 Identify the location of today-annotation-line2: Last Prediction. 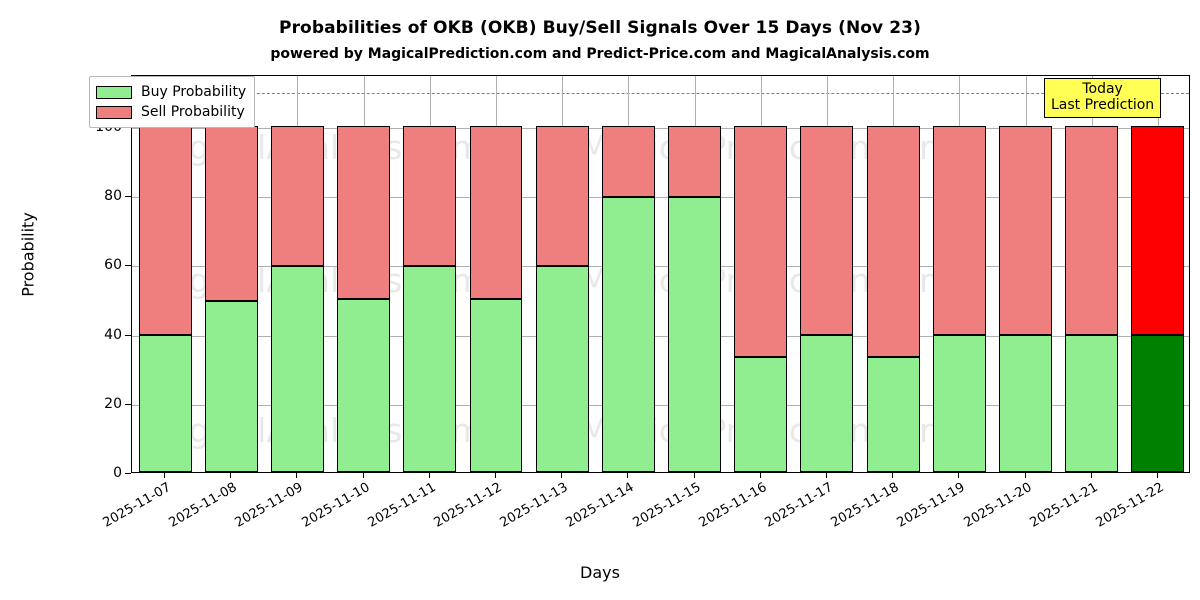
(1103, 105).